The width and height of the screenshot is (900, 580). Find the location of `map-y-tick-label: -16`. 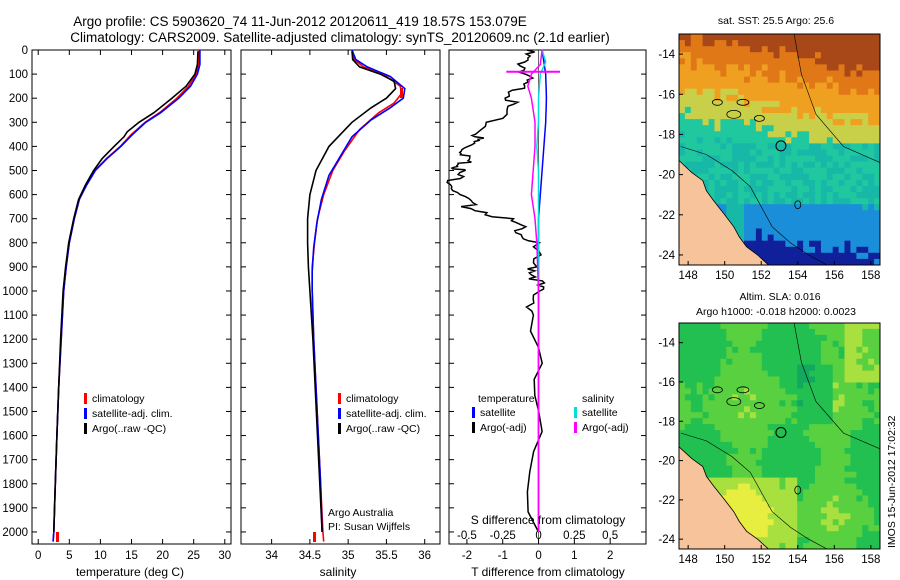

map-y-tick-label: -16 is located at coordinates (666, 95).